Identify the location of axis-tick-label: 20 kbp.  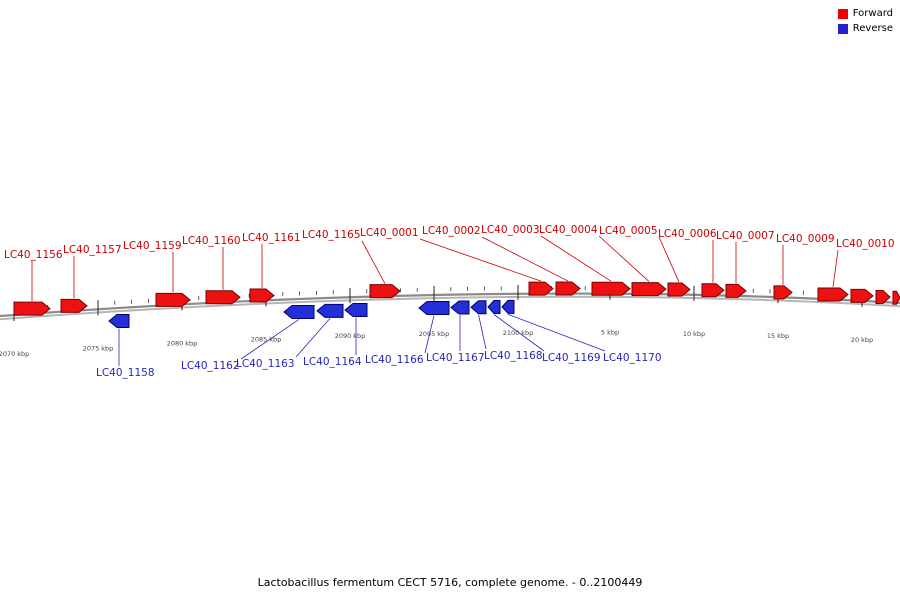
(862, 340).